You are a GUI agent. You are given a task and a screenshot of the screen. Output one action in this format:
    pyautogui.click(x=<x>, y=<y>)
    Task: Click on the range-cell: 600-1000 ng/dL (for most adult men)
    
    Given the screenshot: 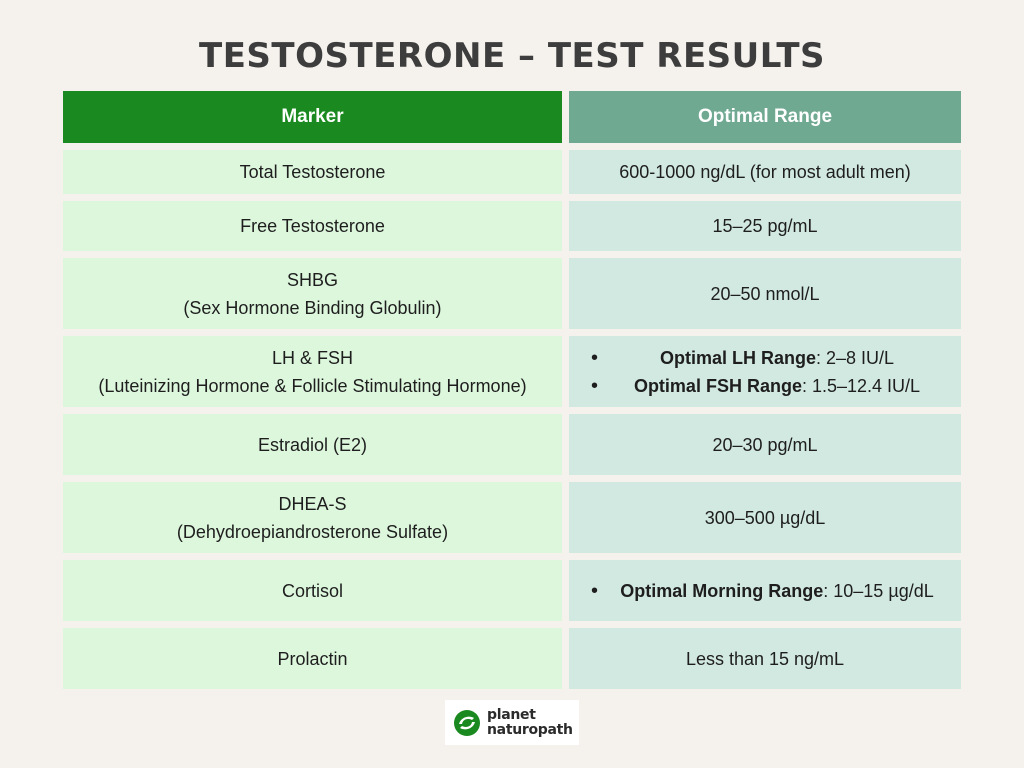 What is the action you would take?
    pyautogui.click(x=765, y=172)
    